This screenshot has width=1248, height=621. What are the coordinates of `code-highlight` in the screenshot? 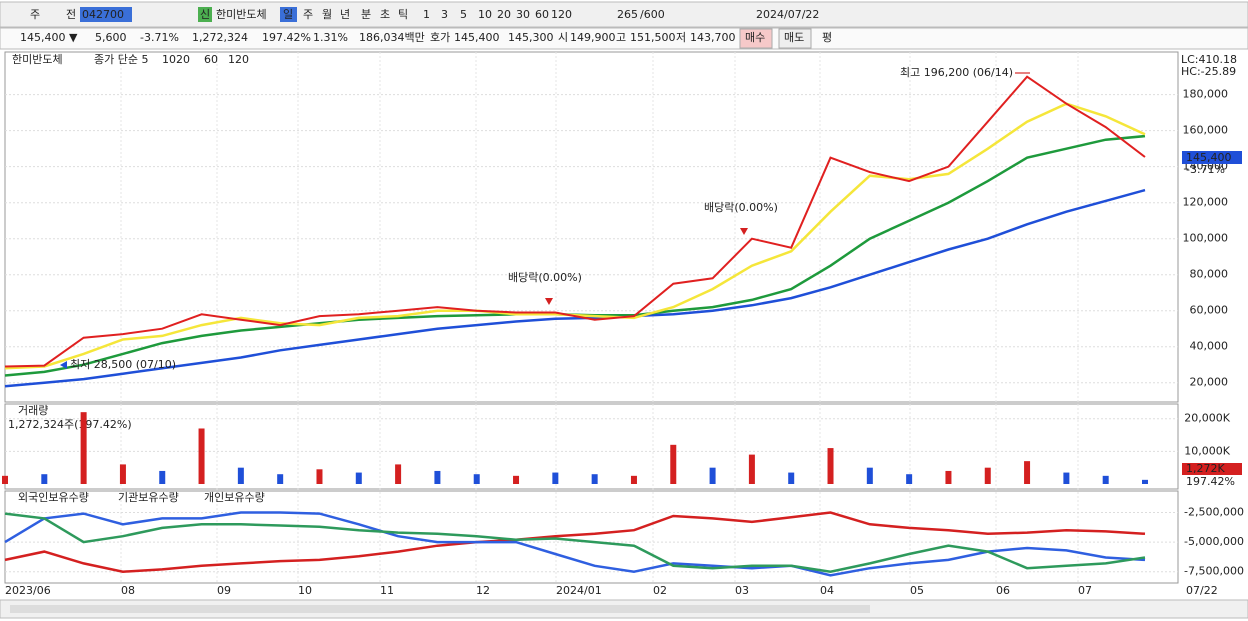 It's located at (106, 14).